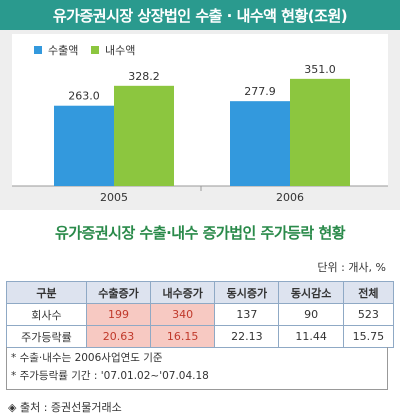 The height and width of the screenshot is (418, 400). What do you see at coordinates (46, 292) in the screenshot?
I see `column-header: 구분` at bounding box center [46, 292].